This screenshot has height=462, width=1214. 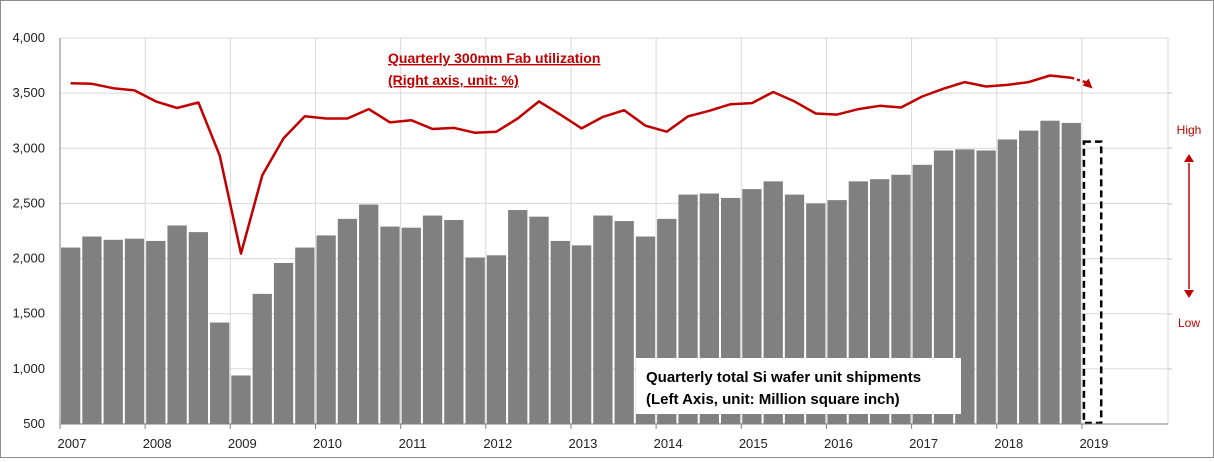 What do you see at coordinates (582, 443) in the screenshot?
I see `x-tick-label: 2013` at bounding box center [582, 443].